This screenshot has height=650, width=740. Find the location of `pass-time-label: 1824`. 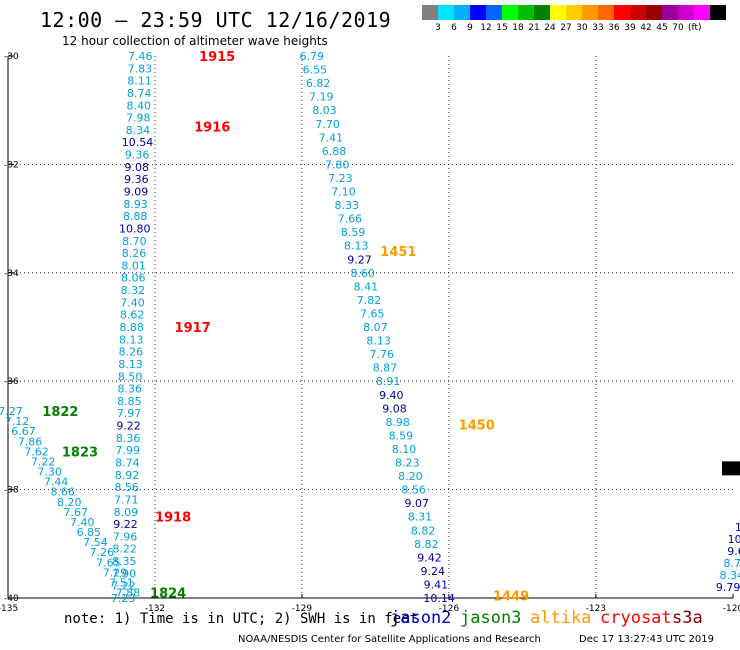

pass-time-label: 1824 is located at coordinates (168, 594).